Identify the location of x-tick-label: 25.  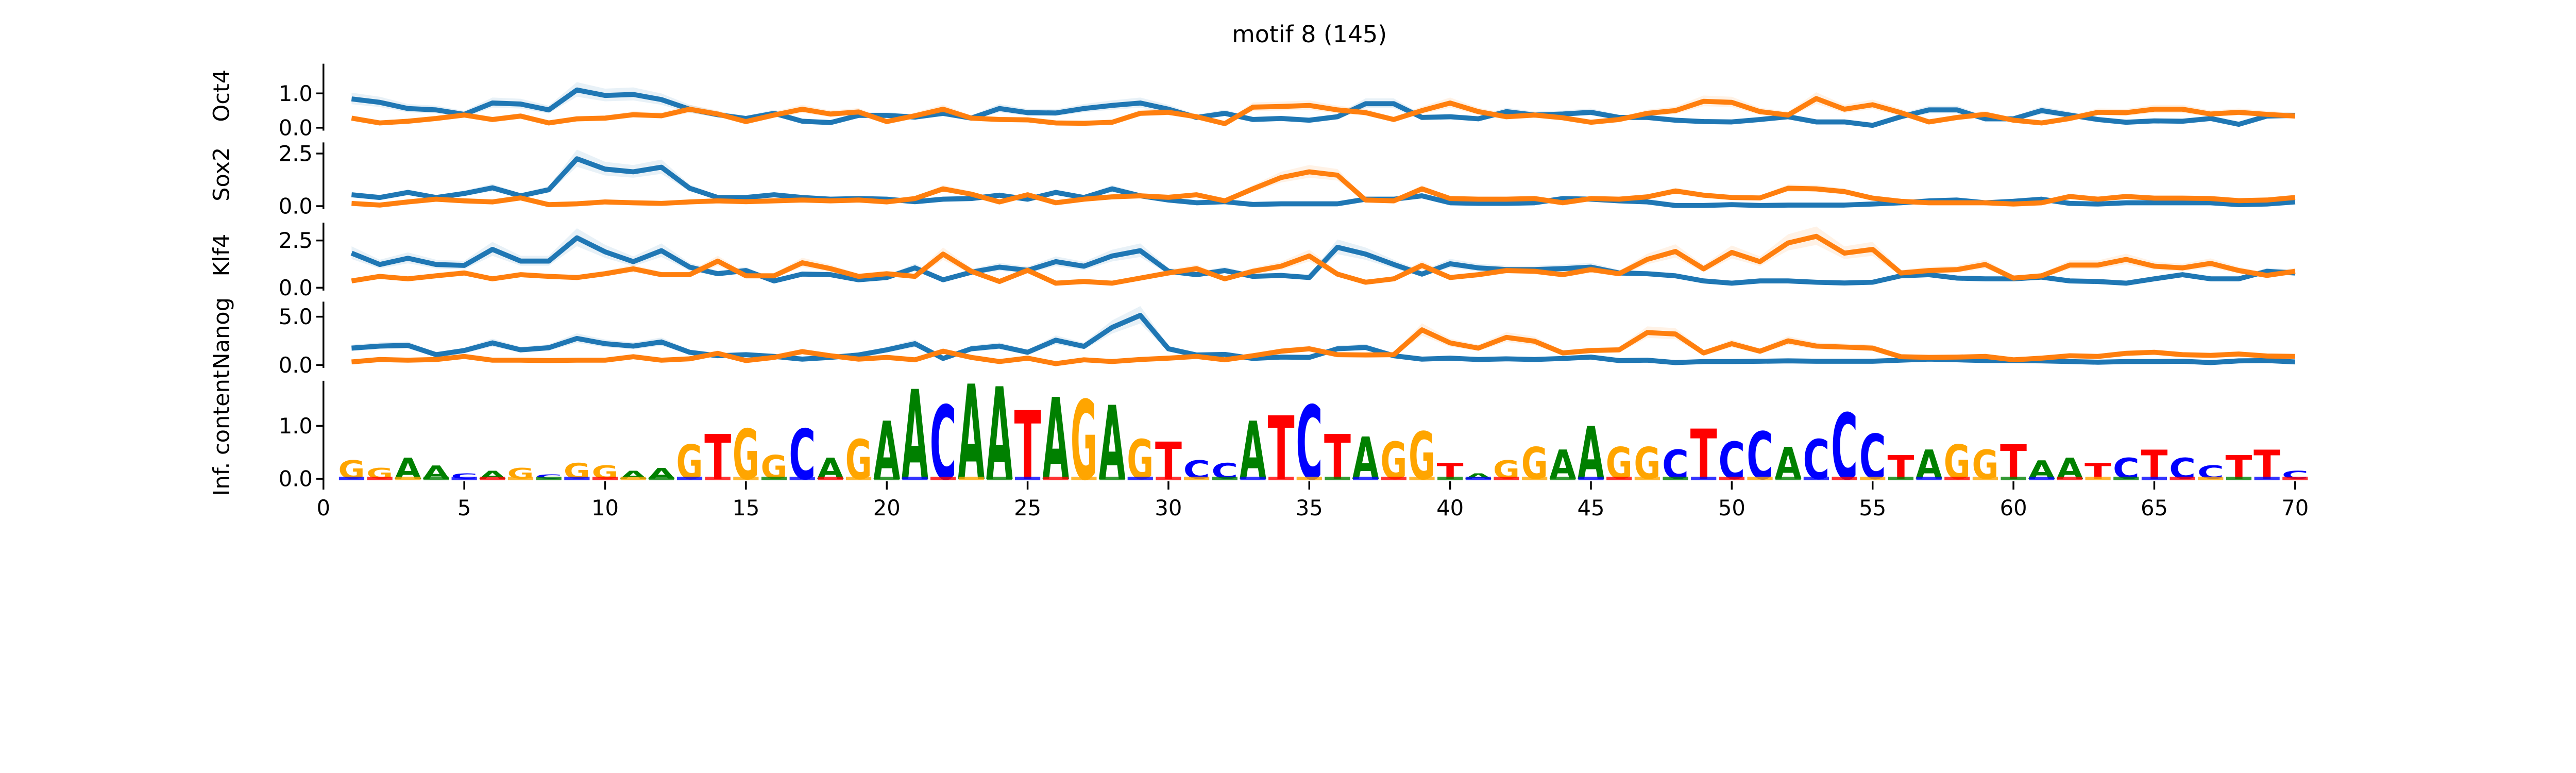
(1027, 507).